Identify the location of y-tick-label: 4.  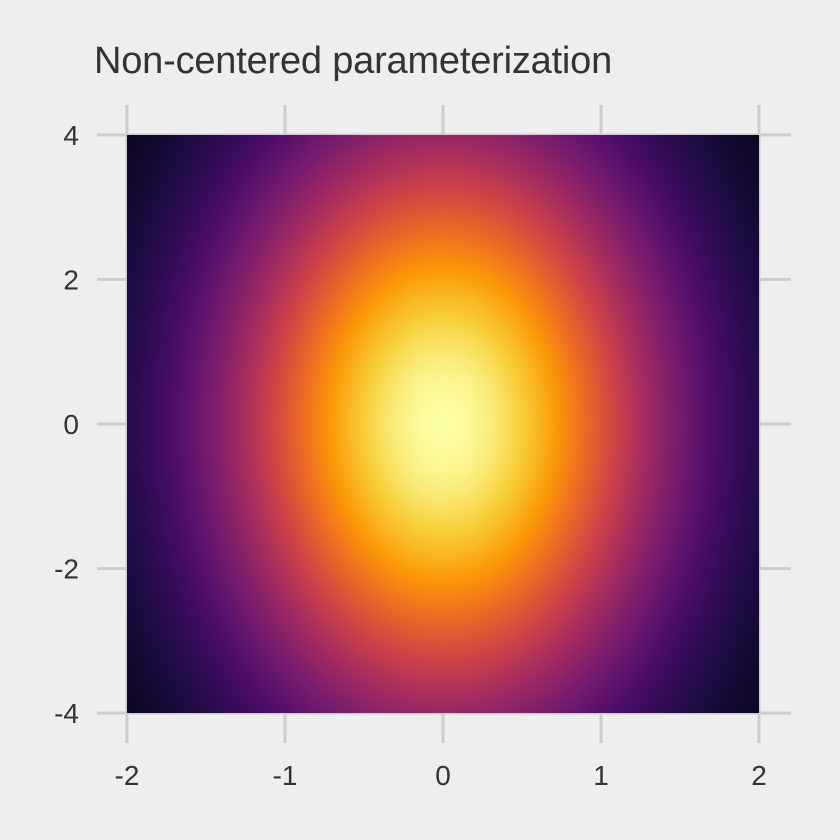
(71, 135).